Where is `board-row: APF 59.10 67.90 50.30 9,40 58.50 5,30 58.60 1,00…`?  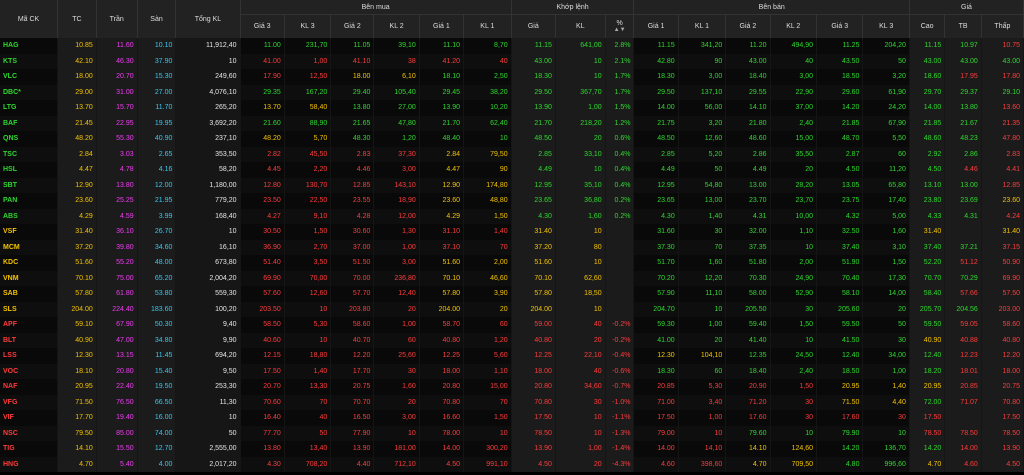
board-row: APF 59.10 67.90 50.30 9,40 58.50 5,30 58.60 1,00… is located at coordinates (512, 325).